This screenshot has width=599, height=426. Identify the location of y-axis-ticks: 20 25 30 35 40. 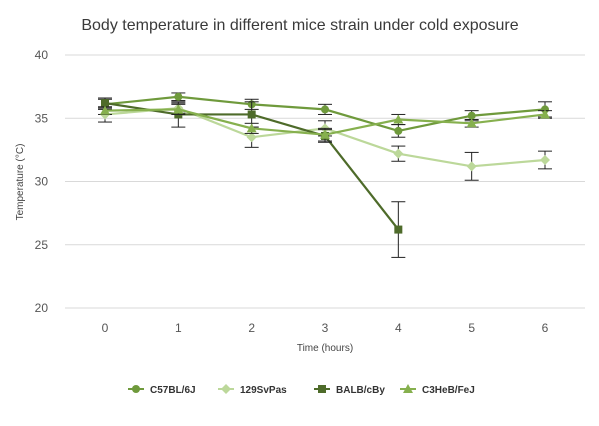
(42, 181).